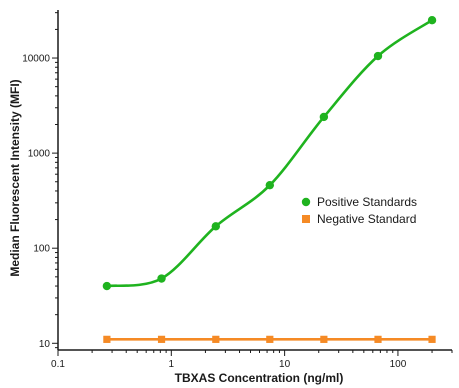 This screenshot has height=388, width=459. I want to click on legend: Positive Standards Negative Standard, so click(359, 210).